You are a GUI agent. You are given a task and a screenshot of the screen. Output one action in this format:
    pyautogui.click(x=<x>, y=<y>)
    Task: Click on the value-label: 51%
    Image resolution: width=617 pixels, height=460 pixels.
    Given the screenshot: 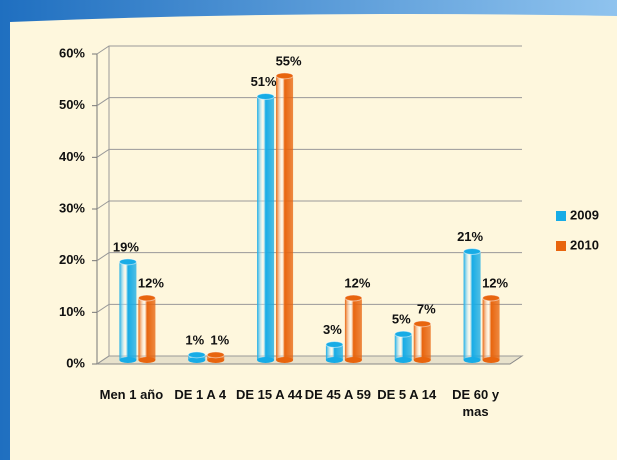 What is the action you would take?
    pyautogui.click(x=264, y=81)
    